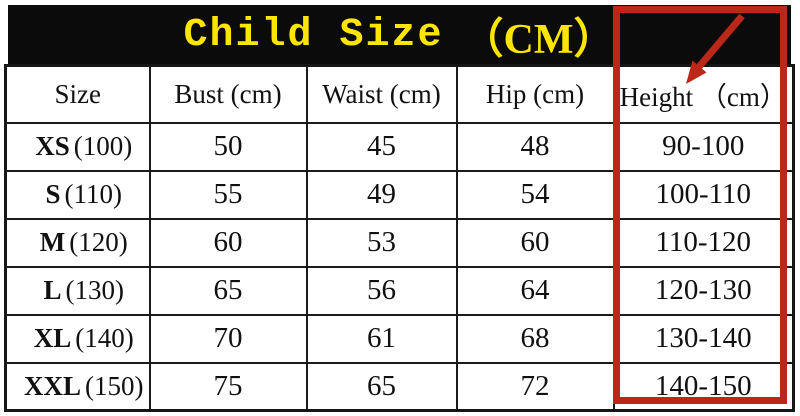  I want to click on cell-size: S (110), so click(77, 194).